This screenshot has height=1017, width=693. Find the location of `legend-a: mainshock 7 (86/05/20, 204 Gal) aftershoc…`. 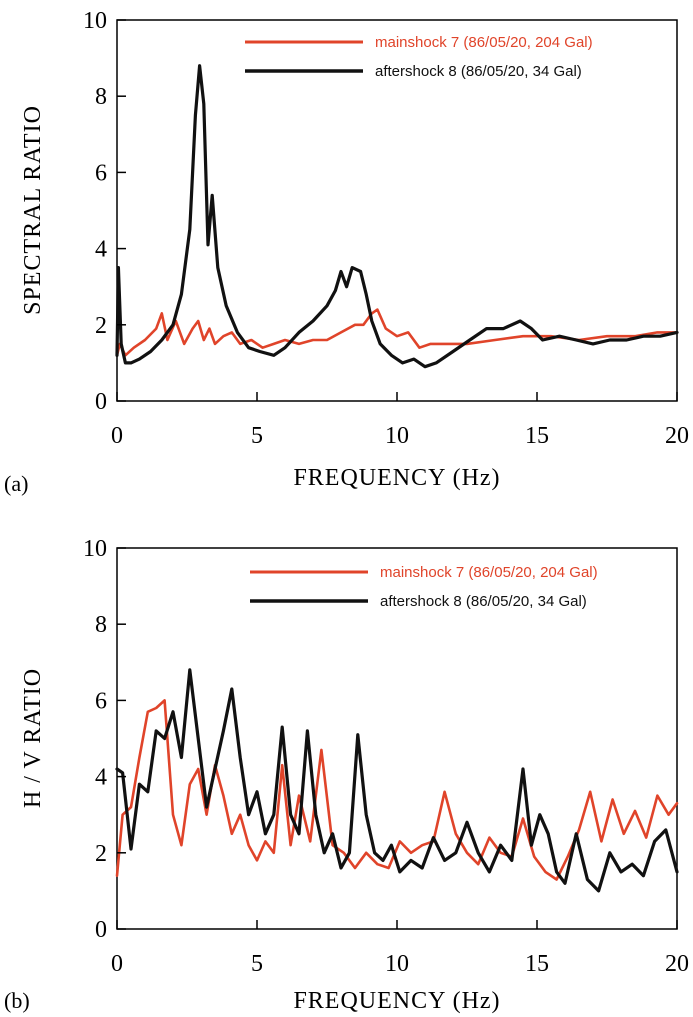

legend-a: mainshock 7 (86/05/20, 204 Gal) aftershoc… is located at coordinates (419, 57).